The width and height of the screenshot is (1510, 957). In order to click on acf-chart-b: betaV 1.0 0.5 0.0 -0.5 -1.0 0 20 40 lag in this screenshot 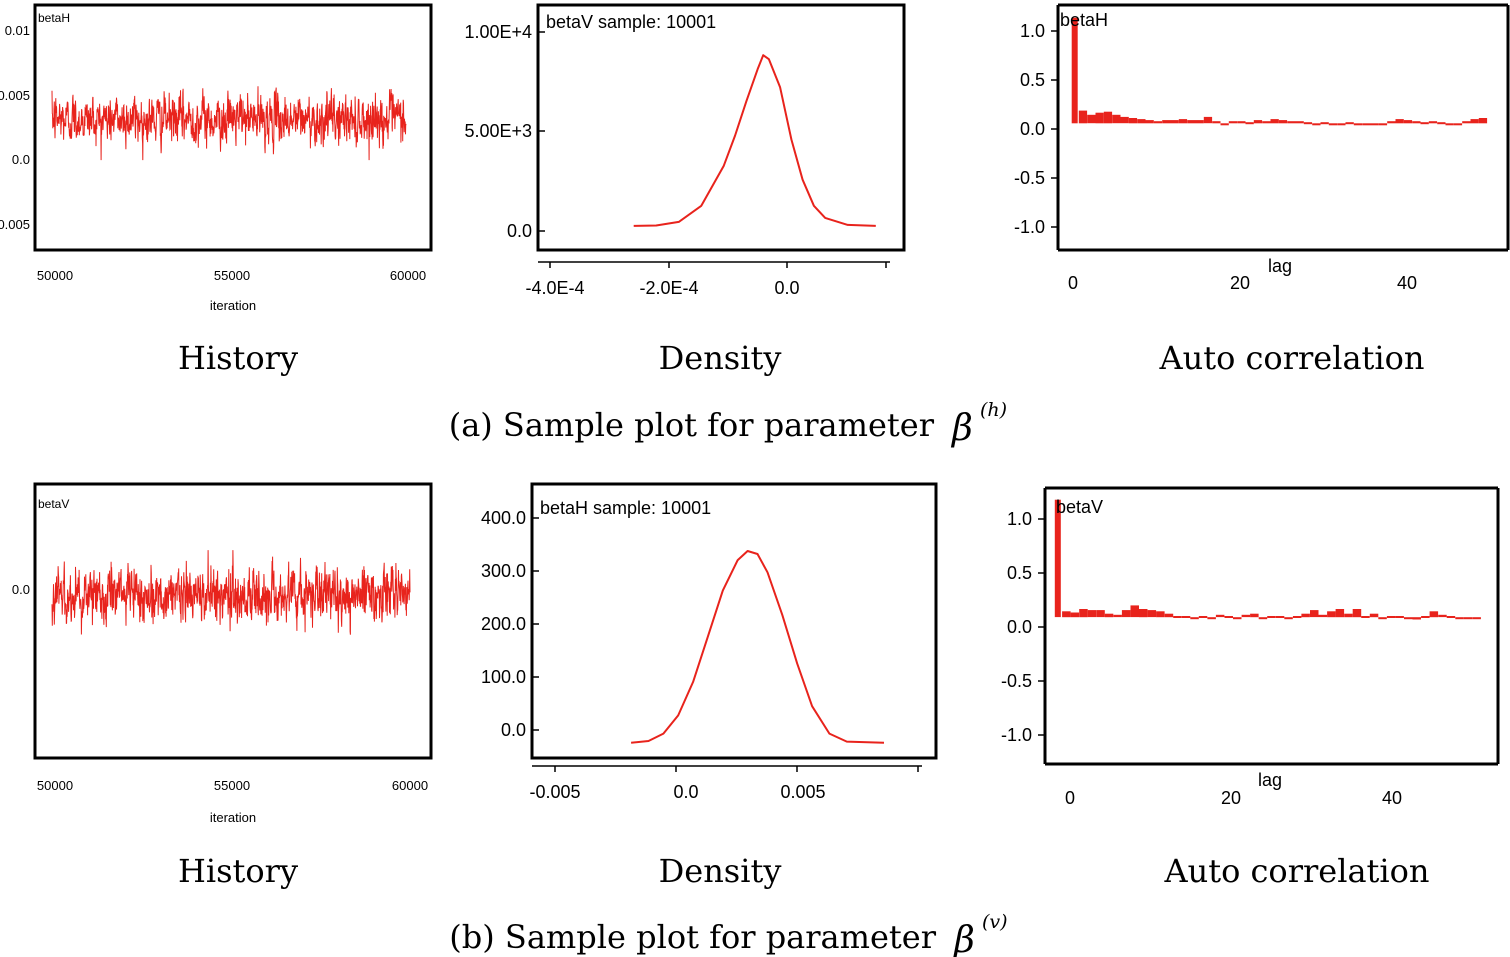, I will do `click(1250, 647)`.